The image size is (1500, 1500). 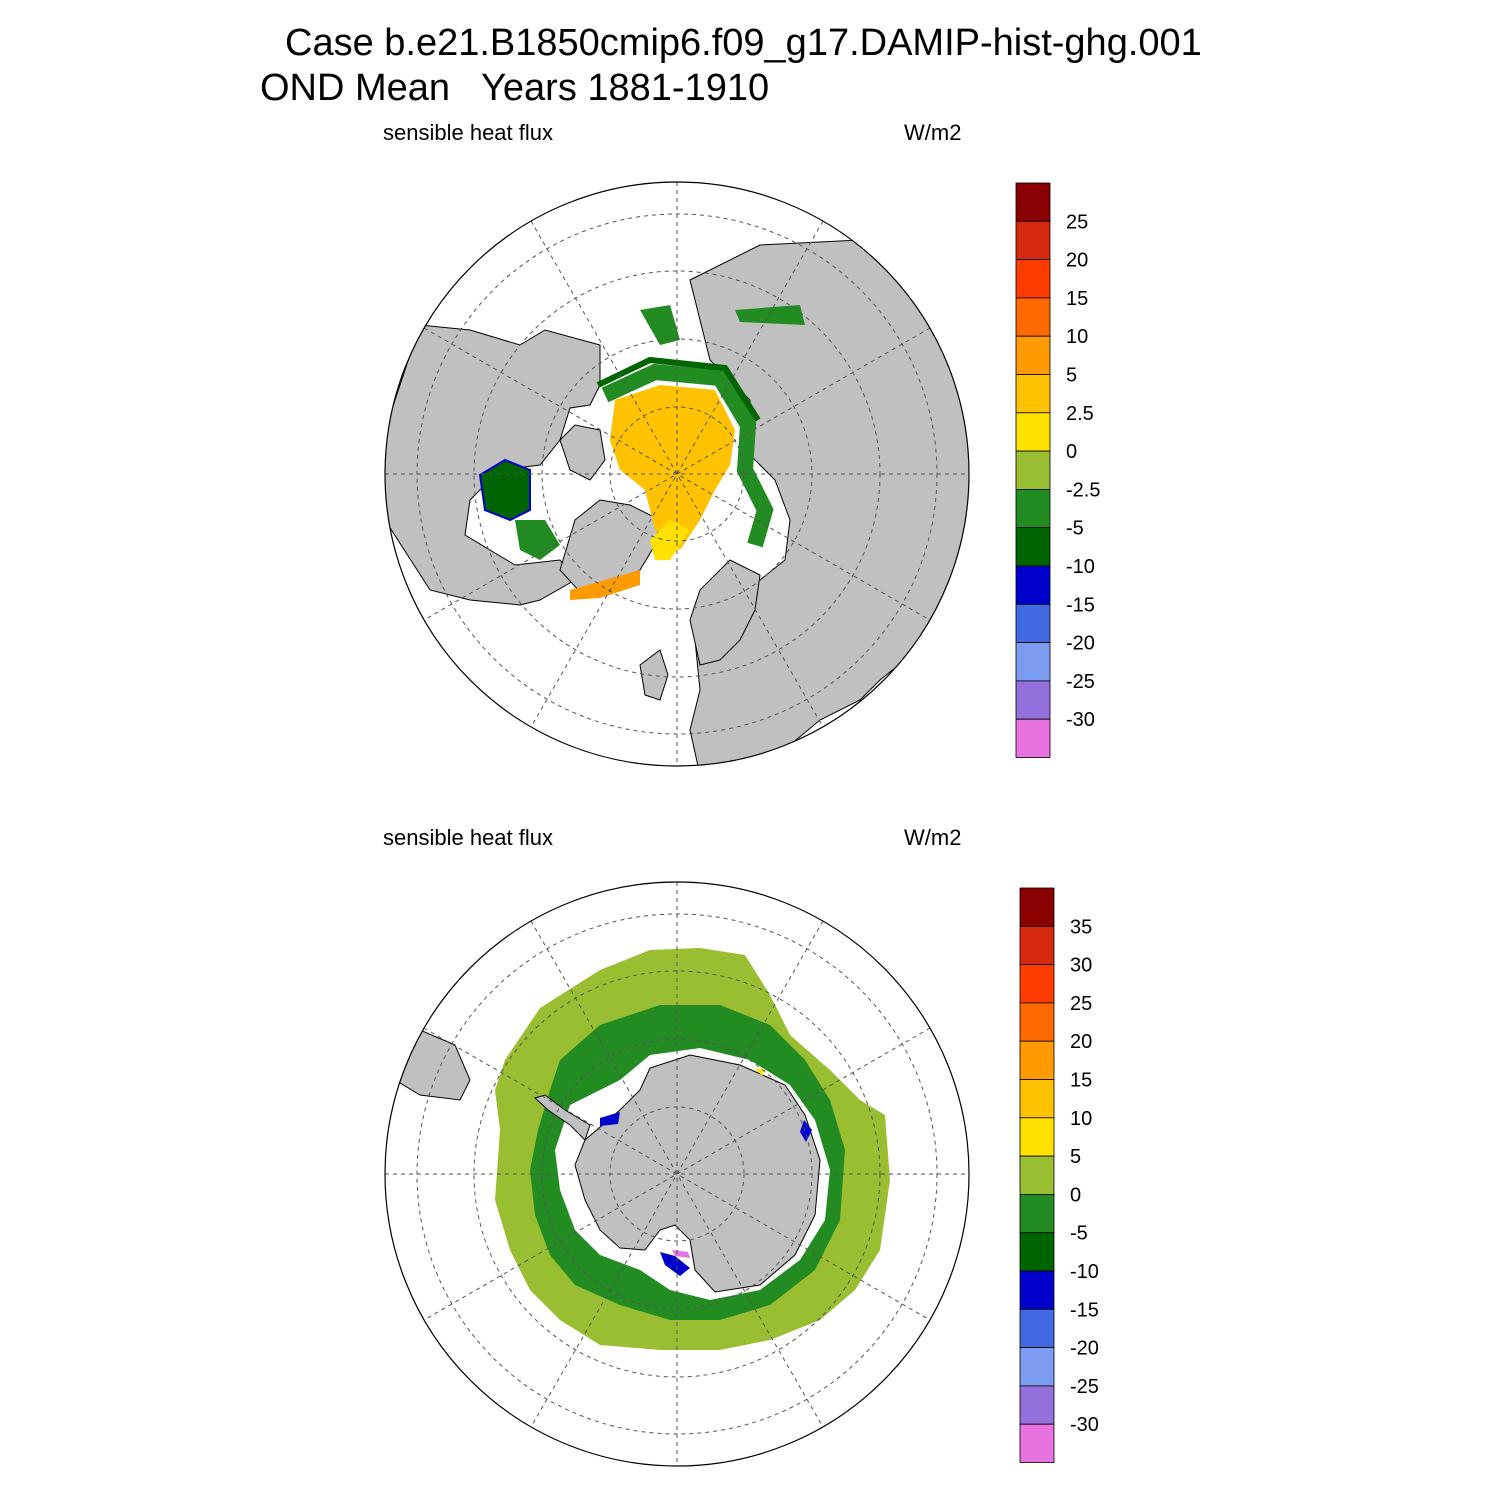 I want to click on north-colorbar-tick-label: -10, so click(x=1080, y=567).